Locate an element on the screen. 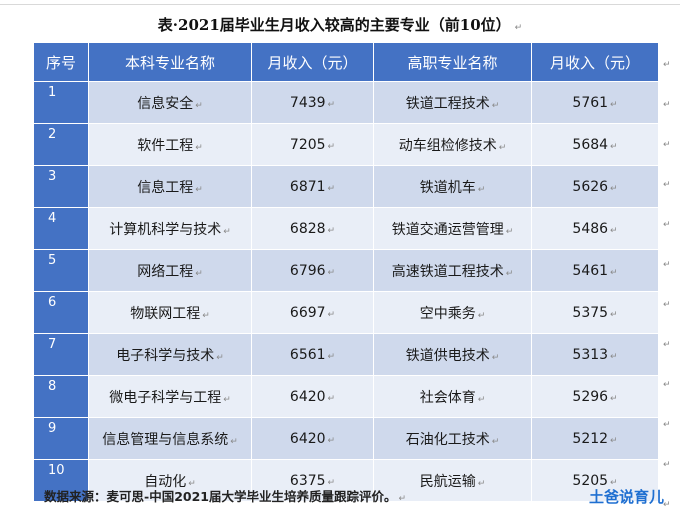  cell-ug-major: 信息工程 ↵ is located at coordinates (170, 186).